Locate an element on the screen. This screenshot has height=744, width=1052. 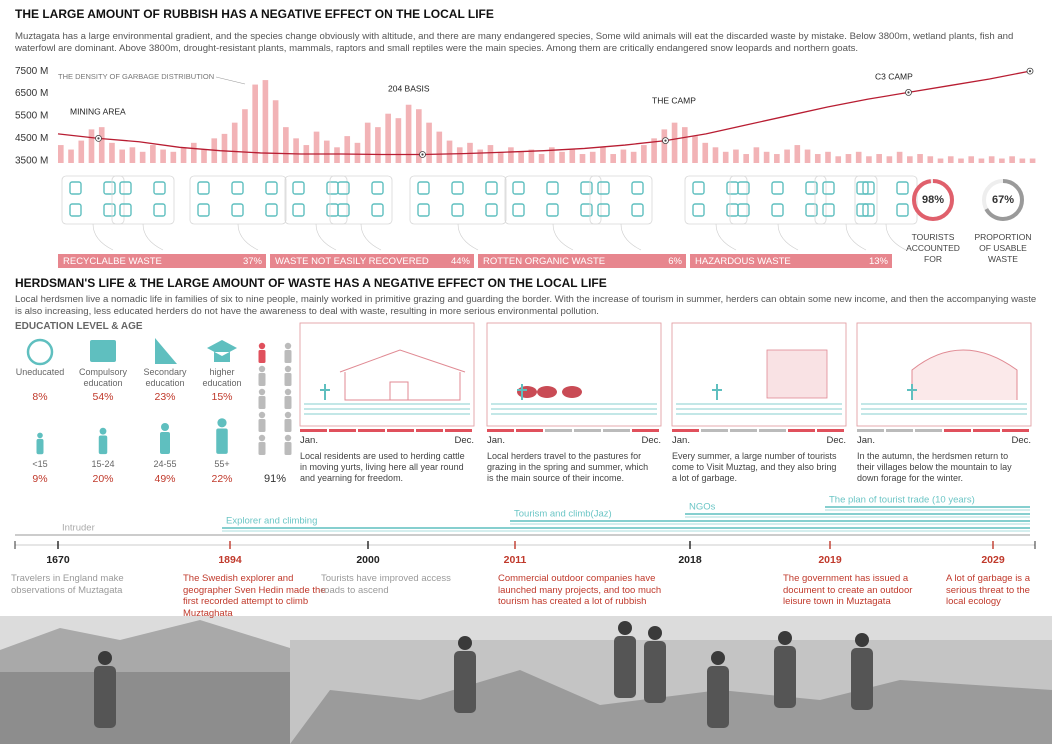
panel-end: Dec. is located at coordinates (464, 440).